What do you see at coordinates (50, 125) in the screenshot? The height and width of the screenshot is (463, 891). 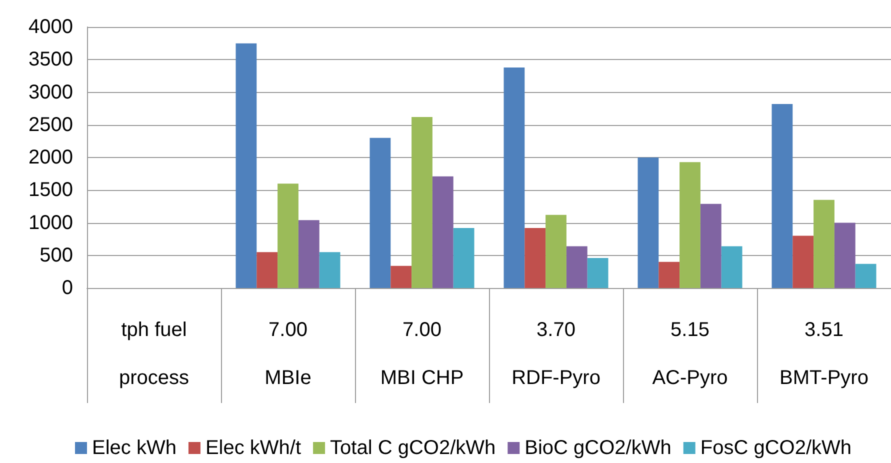 I see `y-tick-label: 2500` at bounding box center [50, 125].